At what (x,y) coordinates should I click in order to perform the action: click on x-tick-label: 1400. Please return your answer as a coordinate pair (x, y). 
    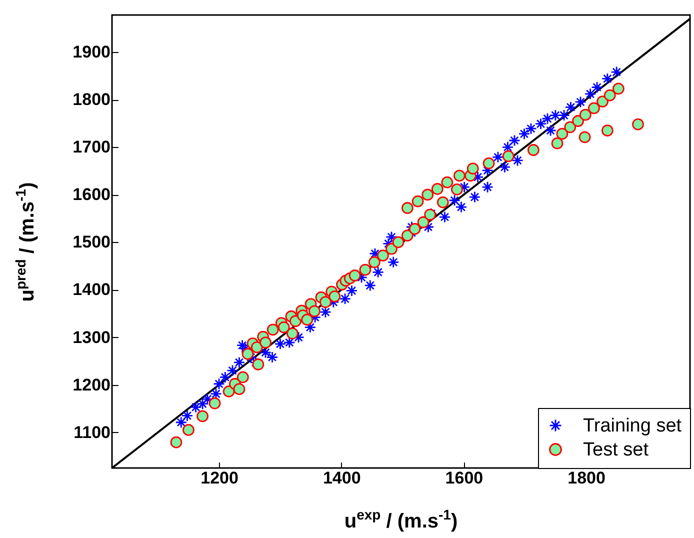
    Looking at the image, I should click on (341, 478).